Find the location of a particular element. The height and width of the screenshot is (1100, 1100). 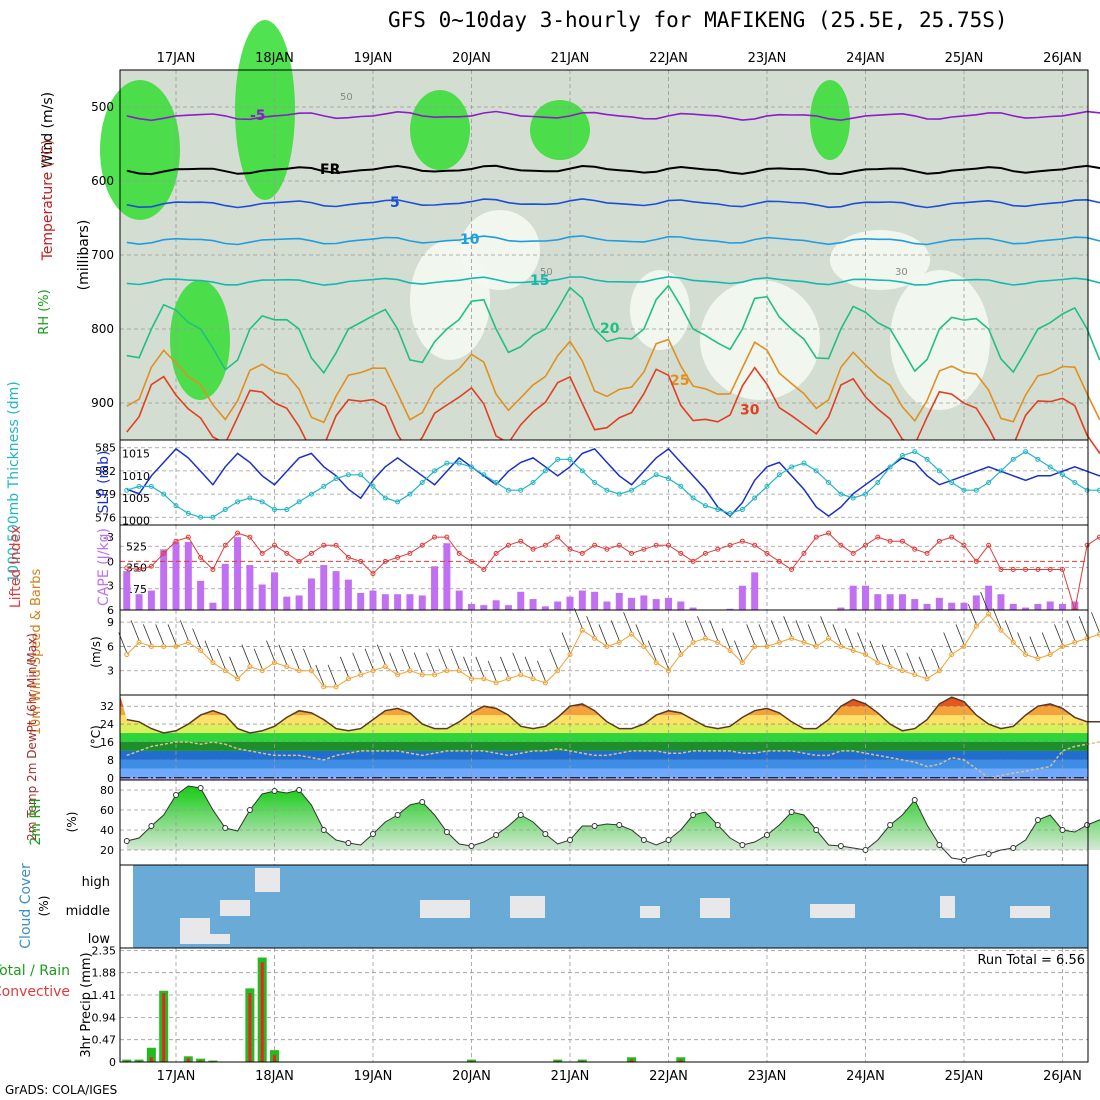

run-total-label: Run Total = 6.56 is located at coordinates (1031, 960).